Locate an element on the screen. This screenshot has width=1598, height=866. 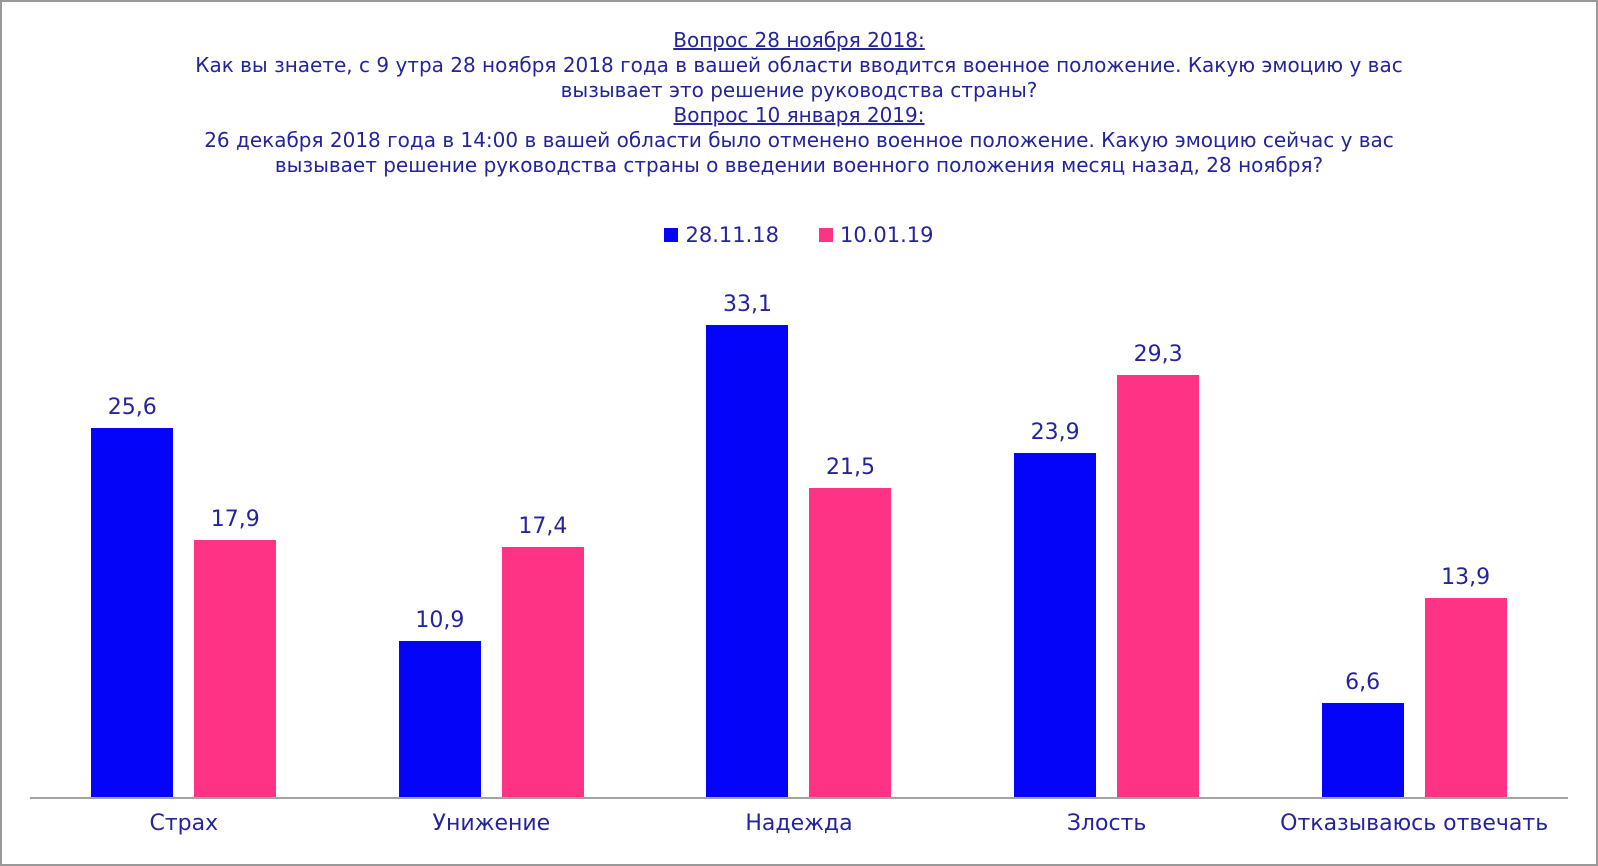
bar-column: 21,5 is located at coordinates (850, 545).